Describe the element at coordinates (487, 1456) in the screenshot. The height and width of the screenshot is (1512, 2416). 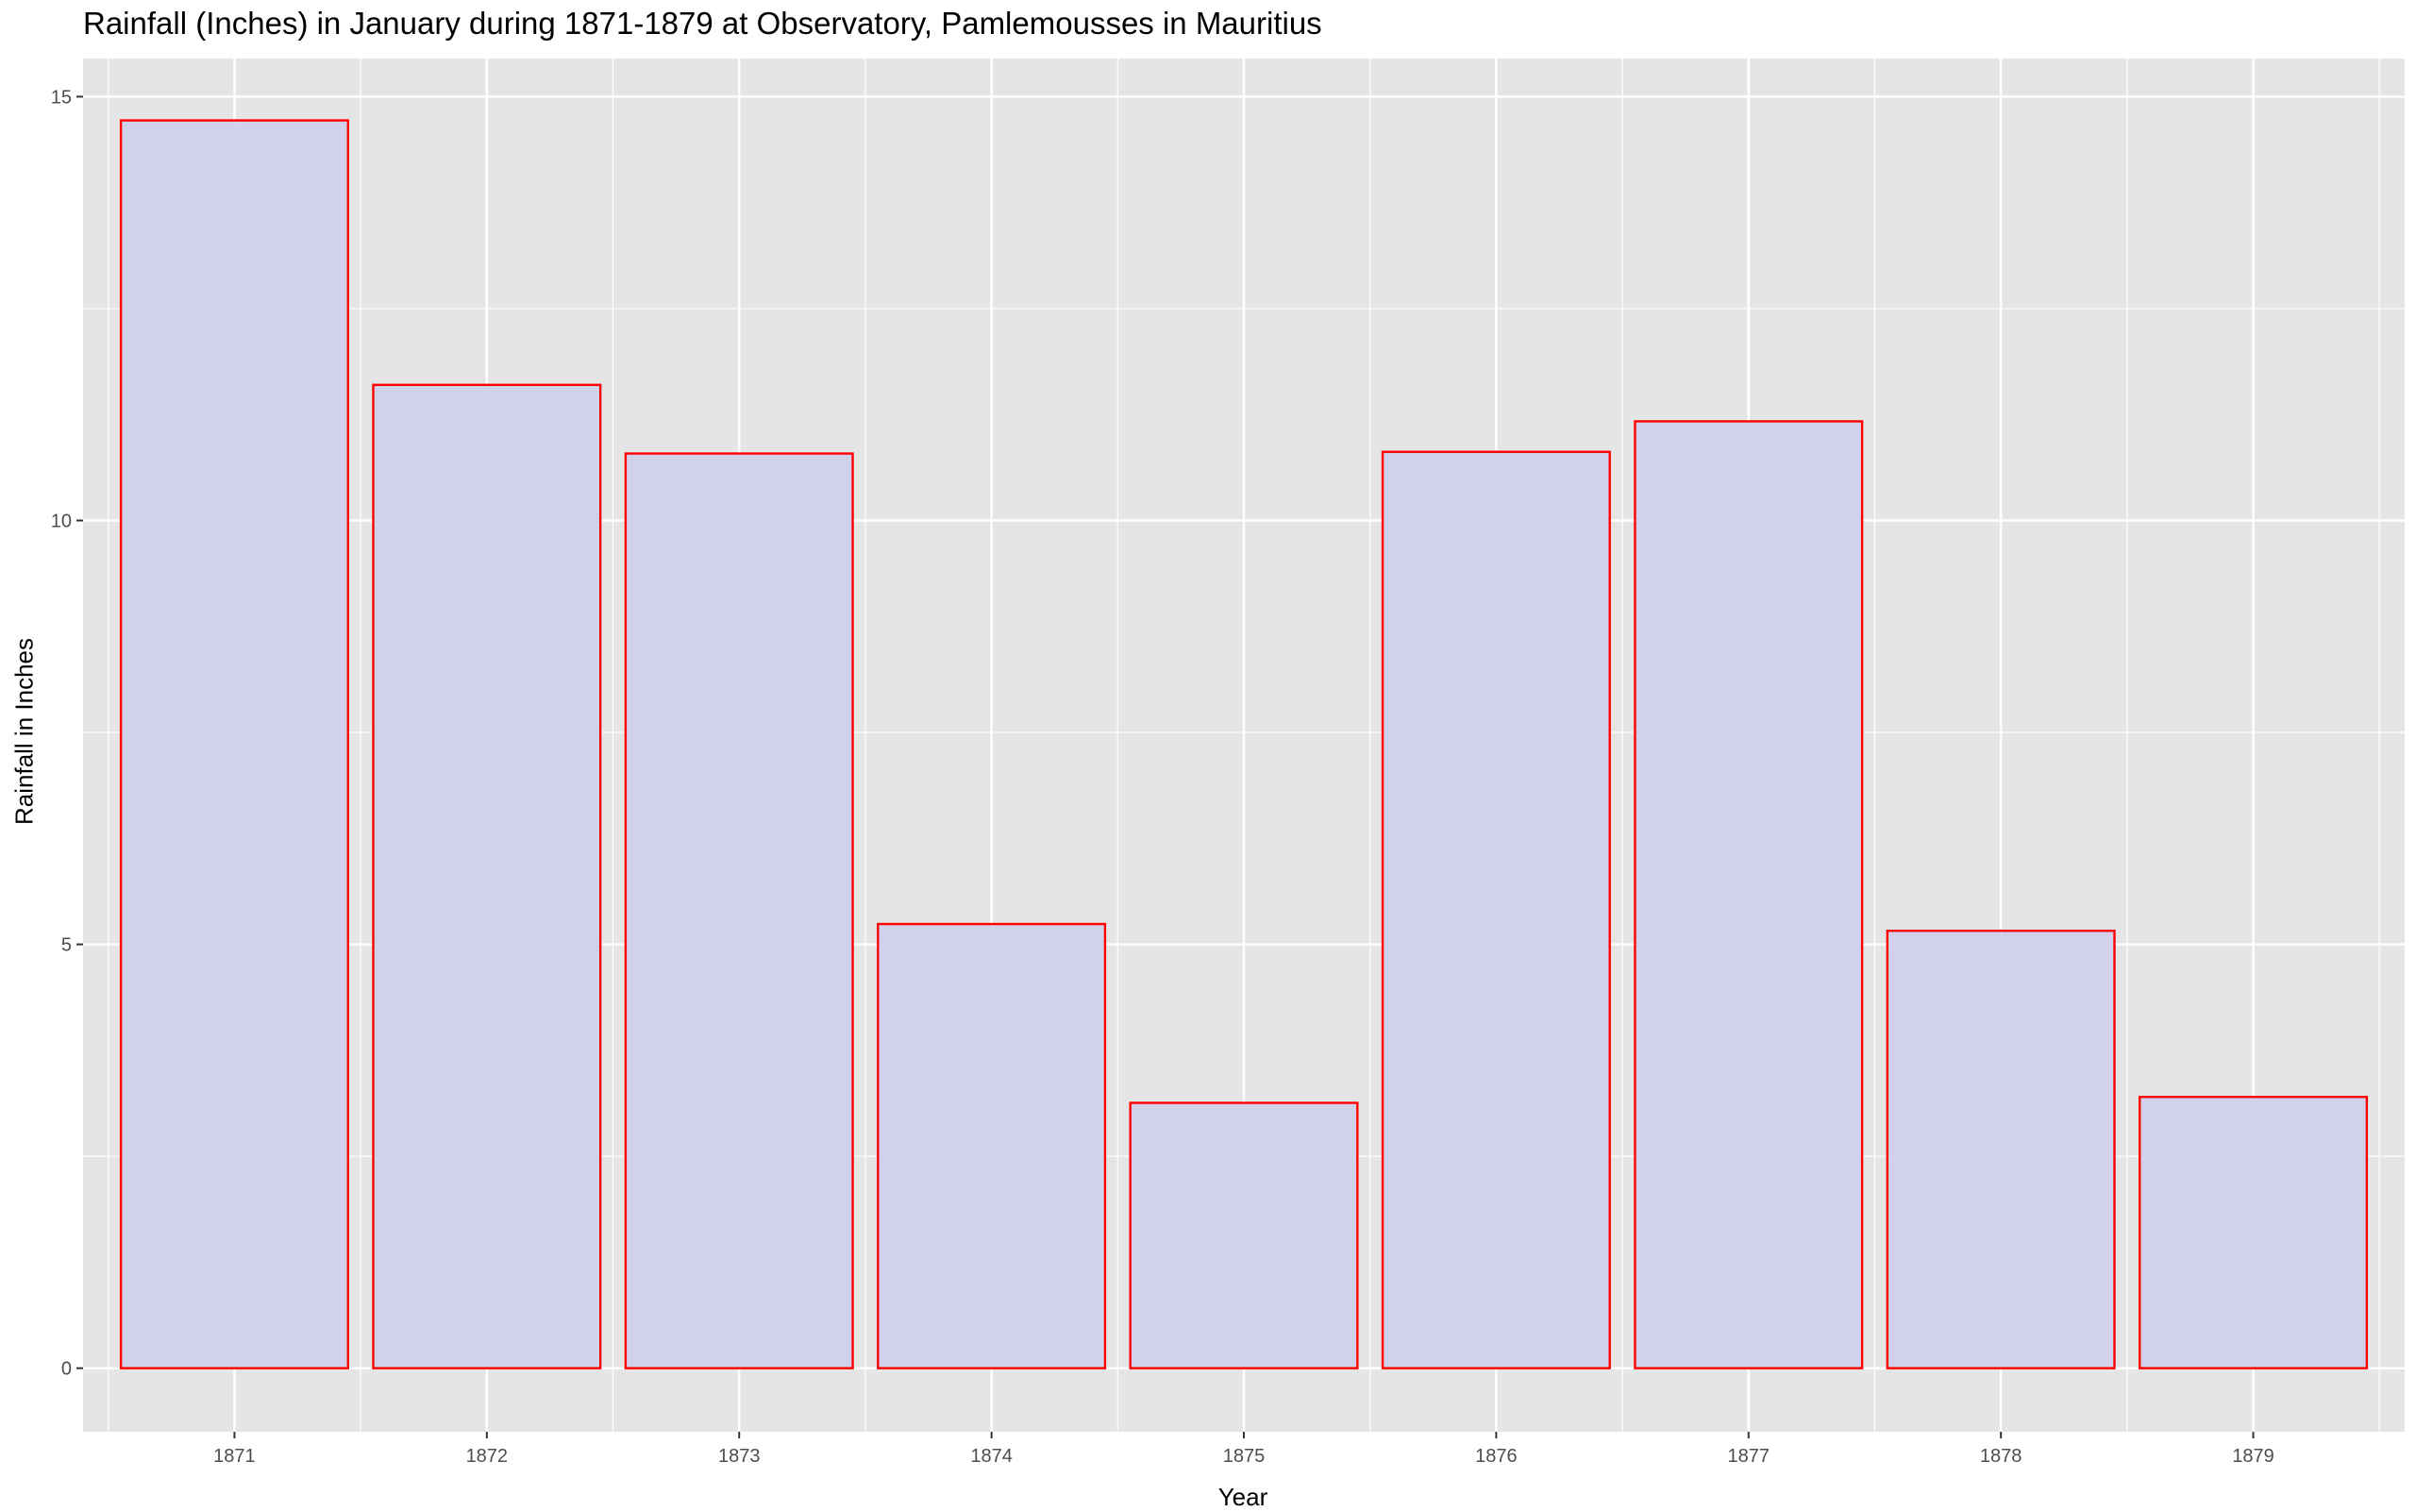
I see `x-tick-label: 1872` at that location.